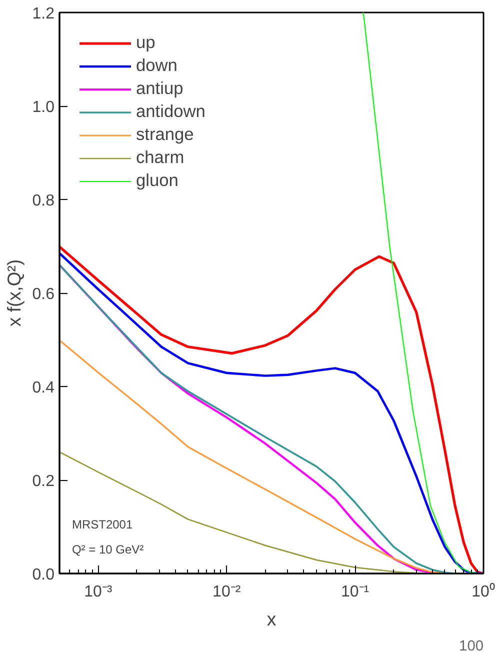  I want to click on legend-label: antiup, so click(160, 88).